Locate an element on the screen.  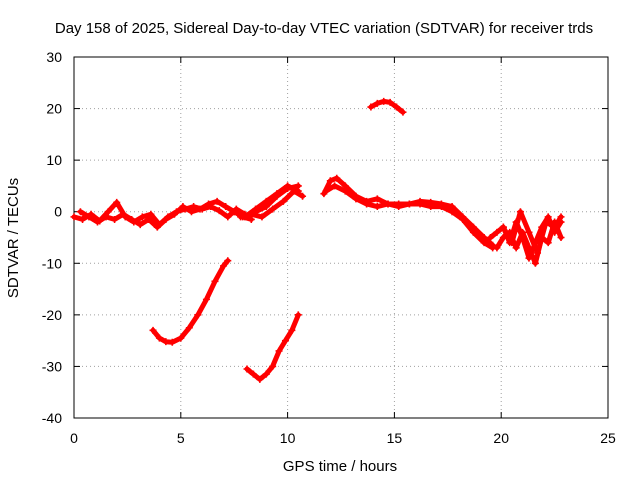
y-tick-label: 30 is located at coordinates (54, 57).